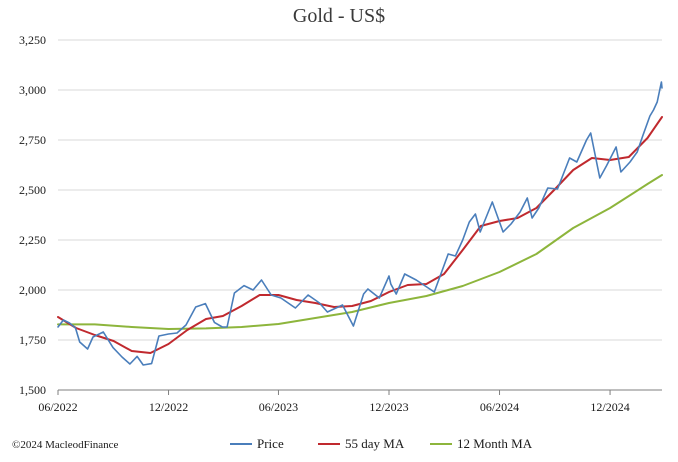  I want to click on y-tick-label: 3,000, so click(32, 90).